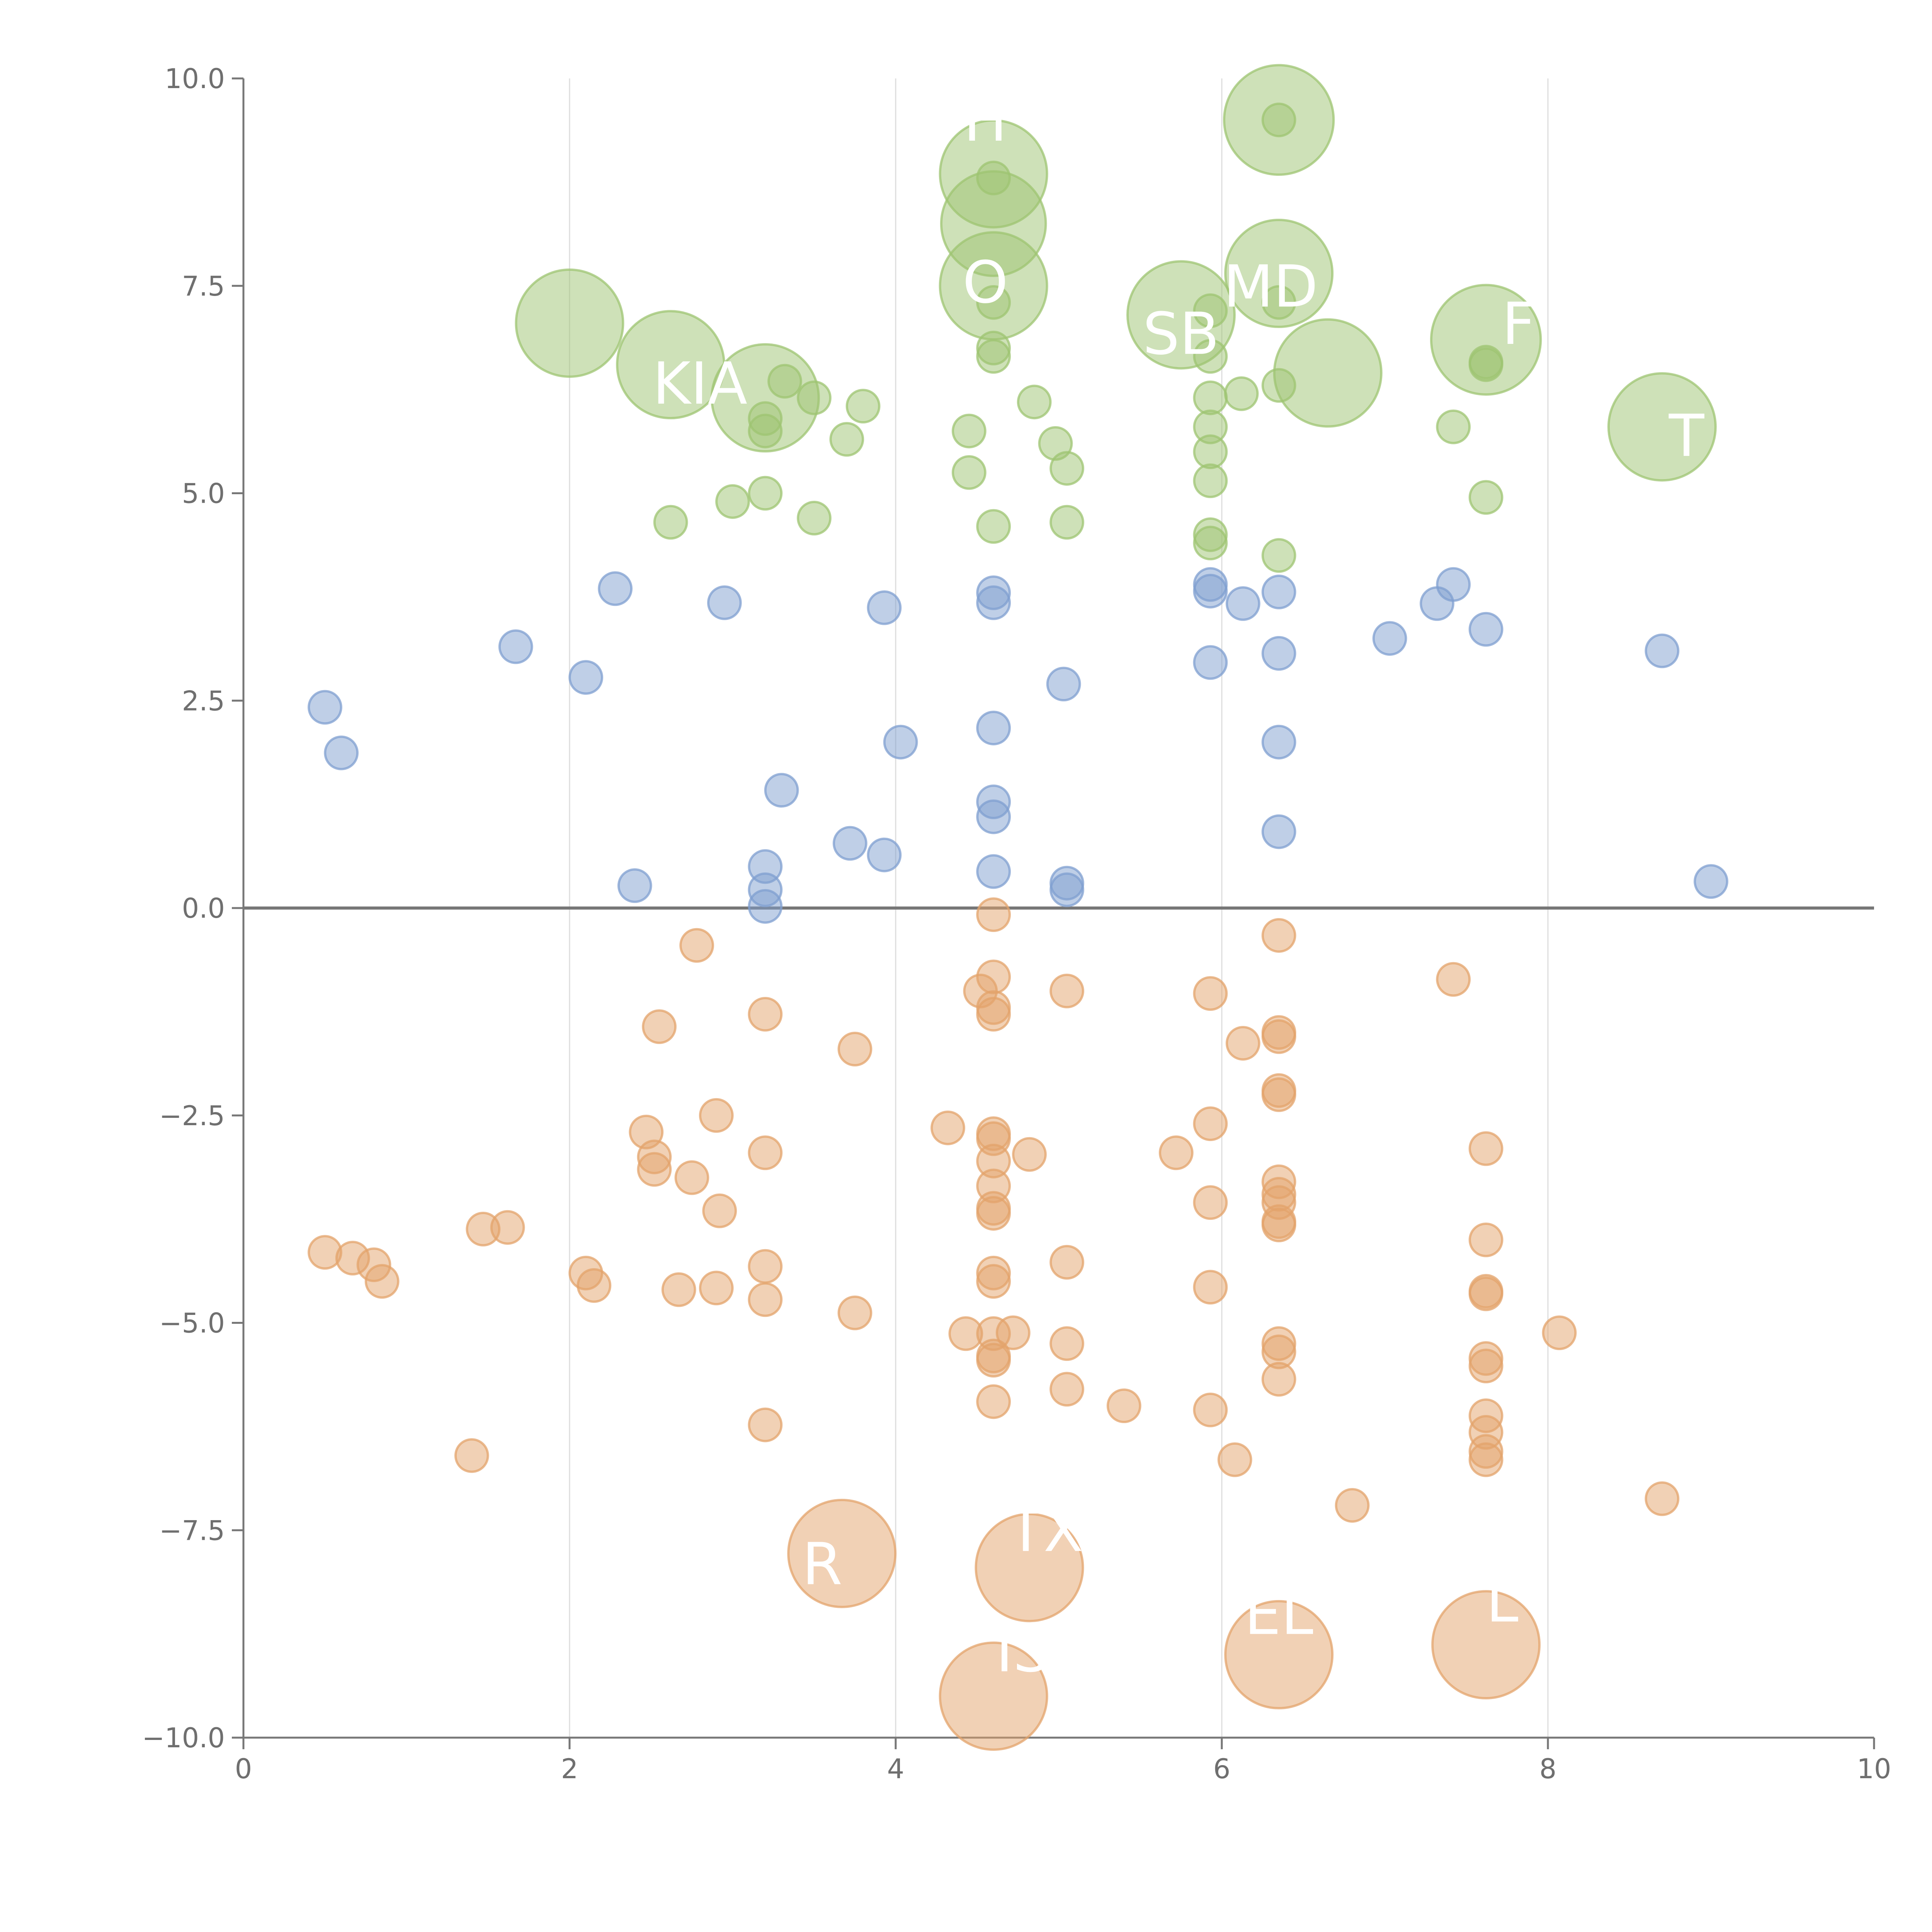  What do you see at coordinates (1222, 1769) in the screenshot?
I see `x-tick-label: 6` at bounding box center [1222, 1769].